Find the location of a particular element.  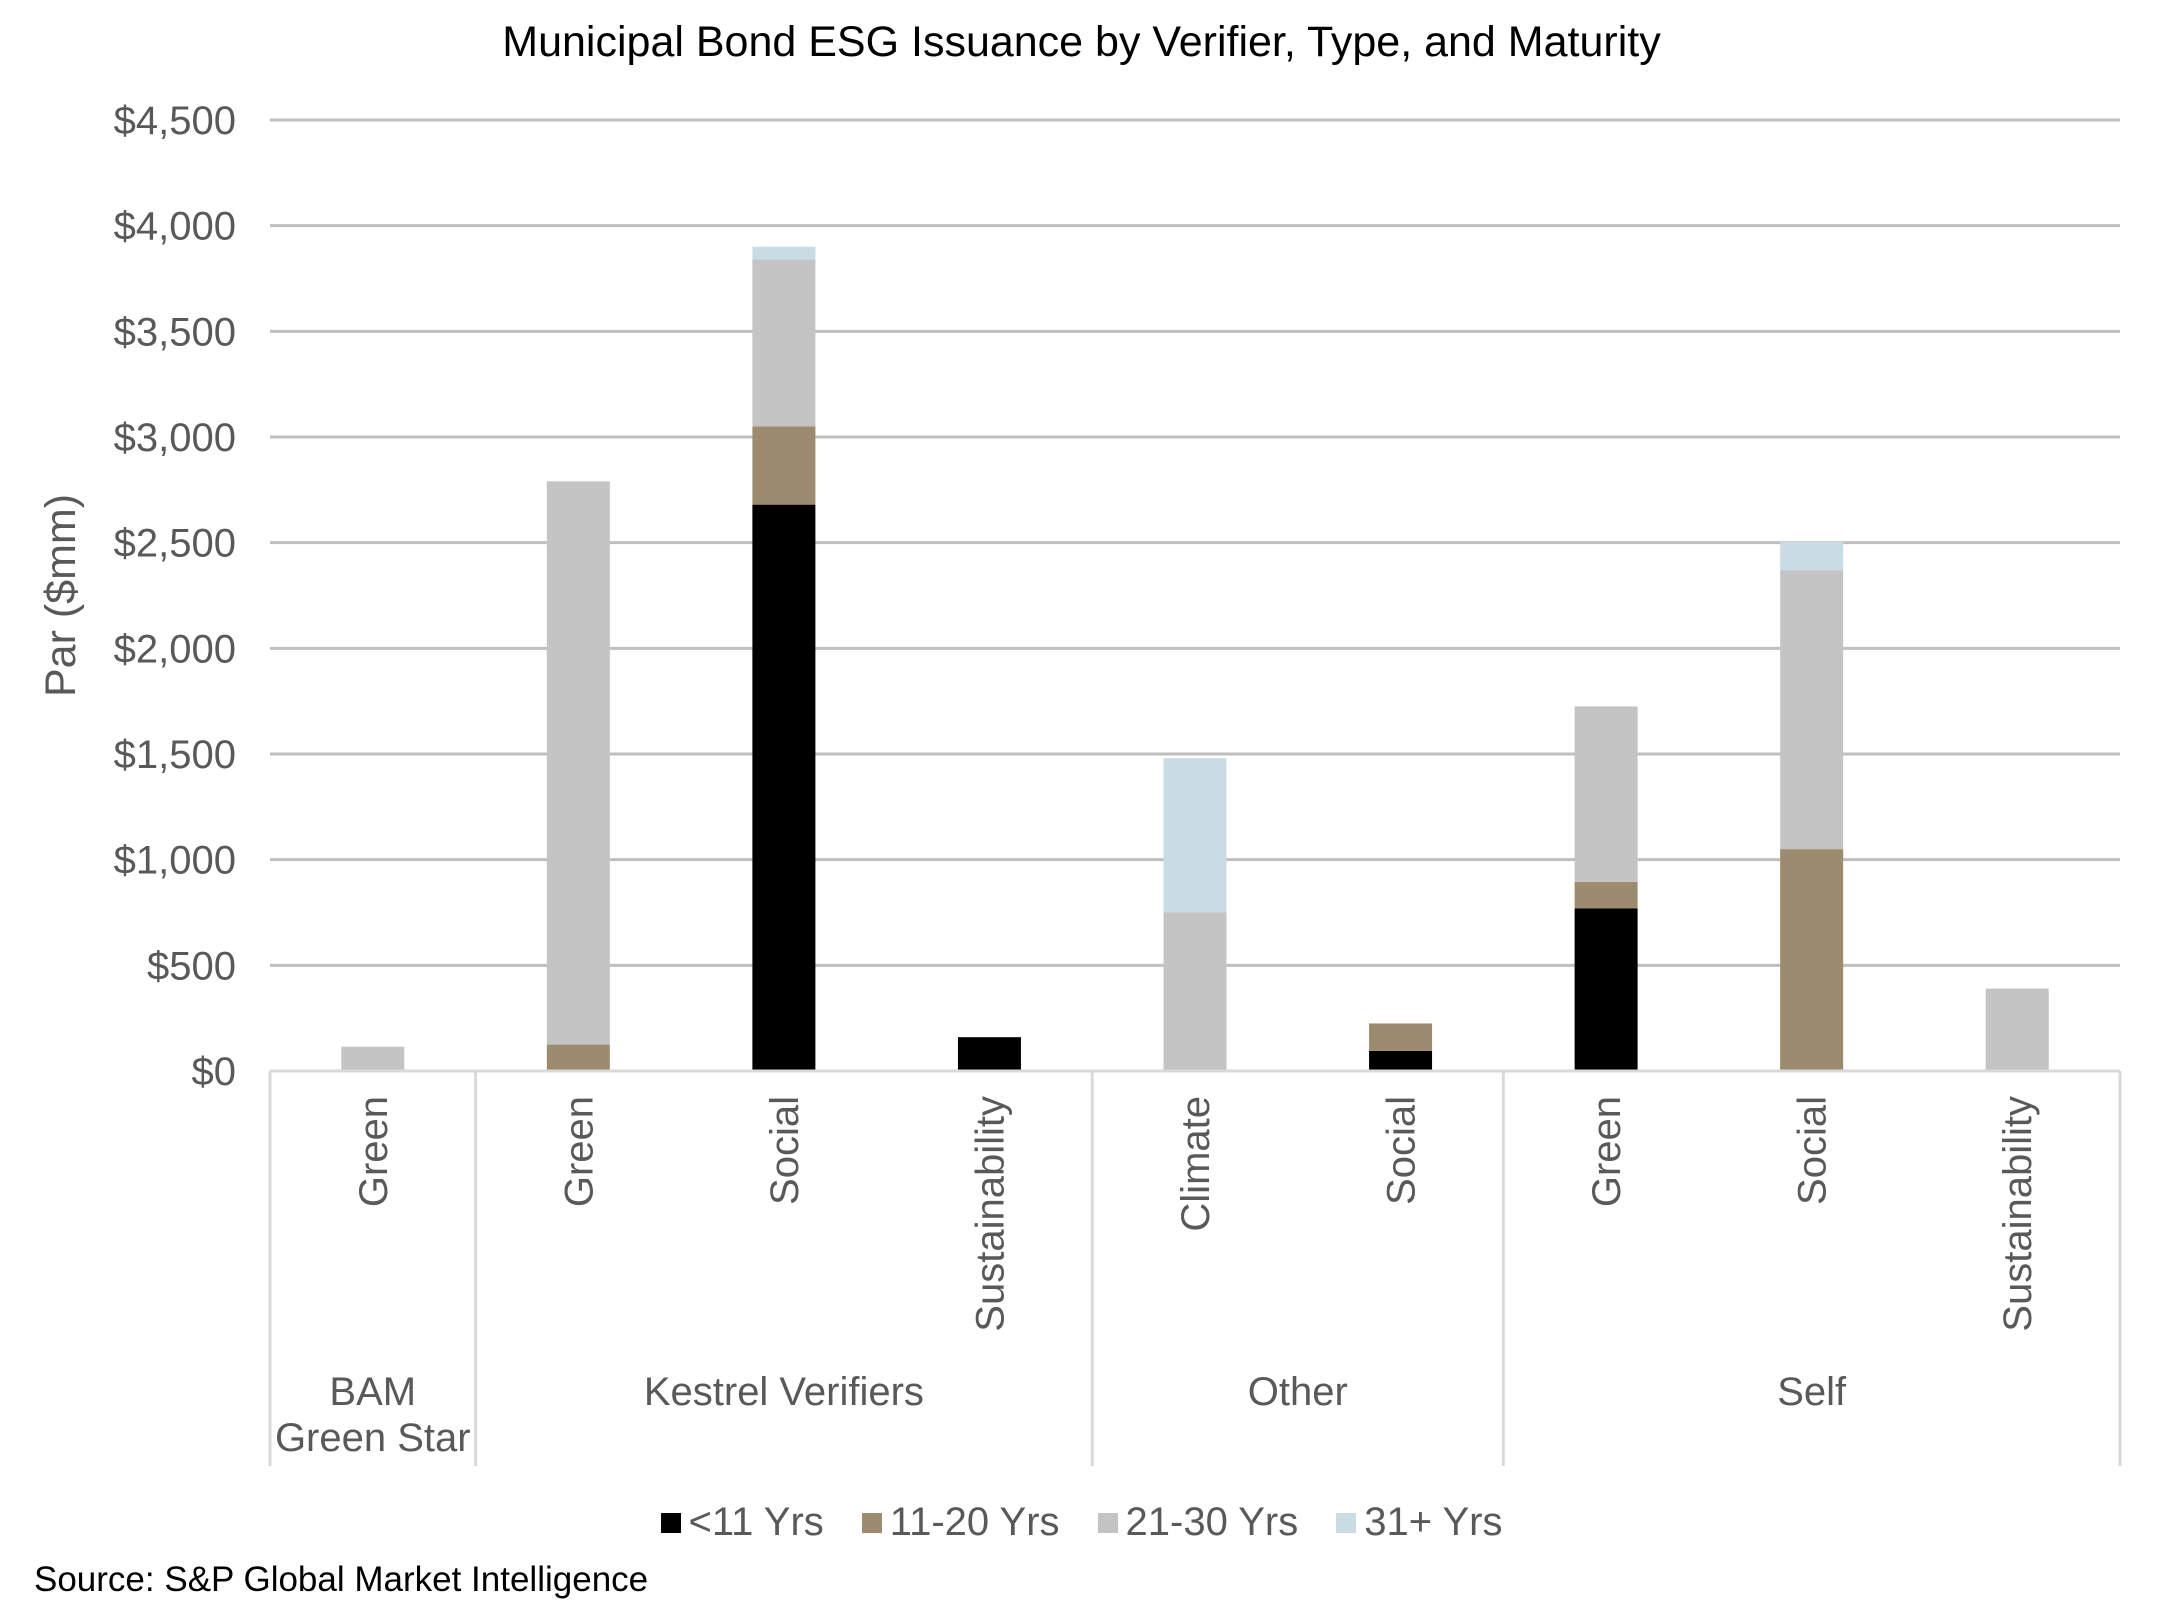

group-label: Self is located at coordinates (1812, 1392).